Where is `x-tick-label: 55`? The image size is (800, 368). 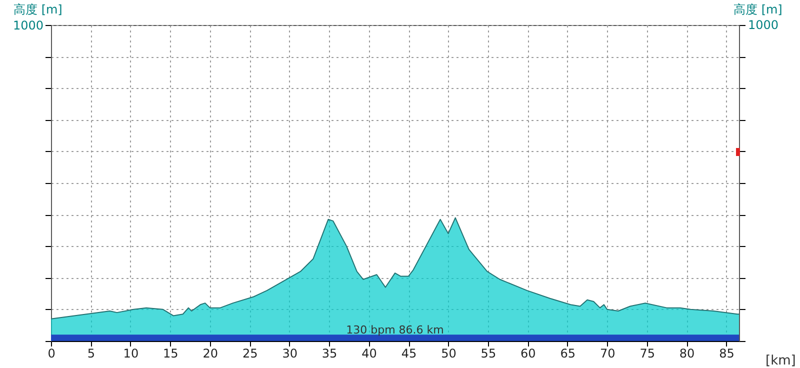 x-tick-label: 55 is located at coordinates (488, 353).